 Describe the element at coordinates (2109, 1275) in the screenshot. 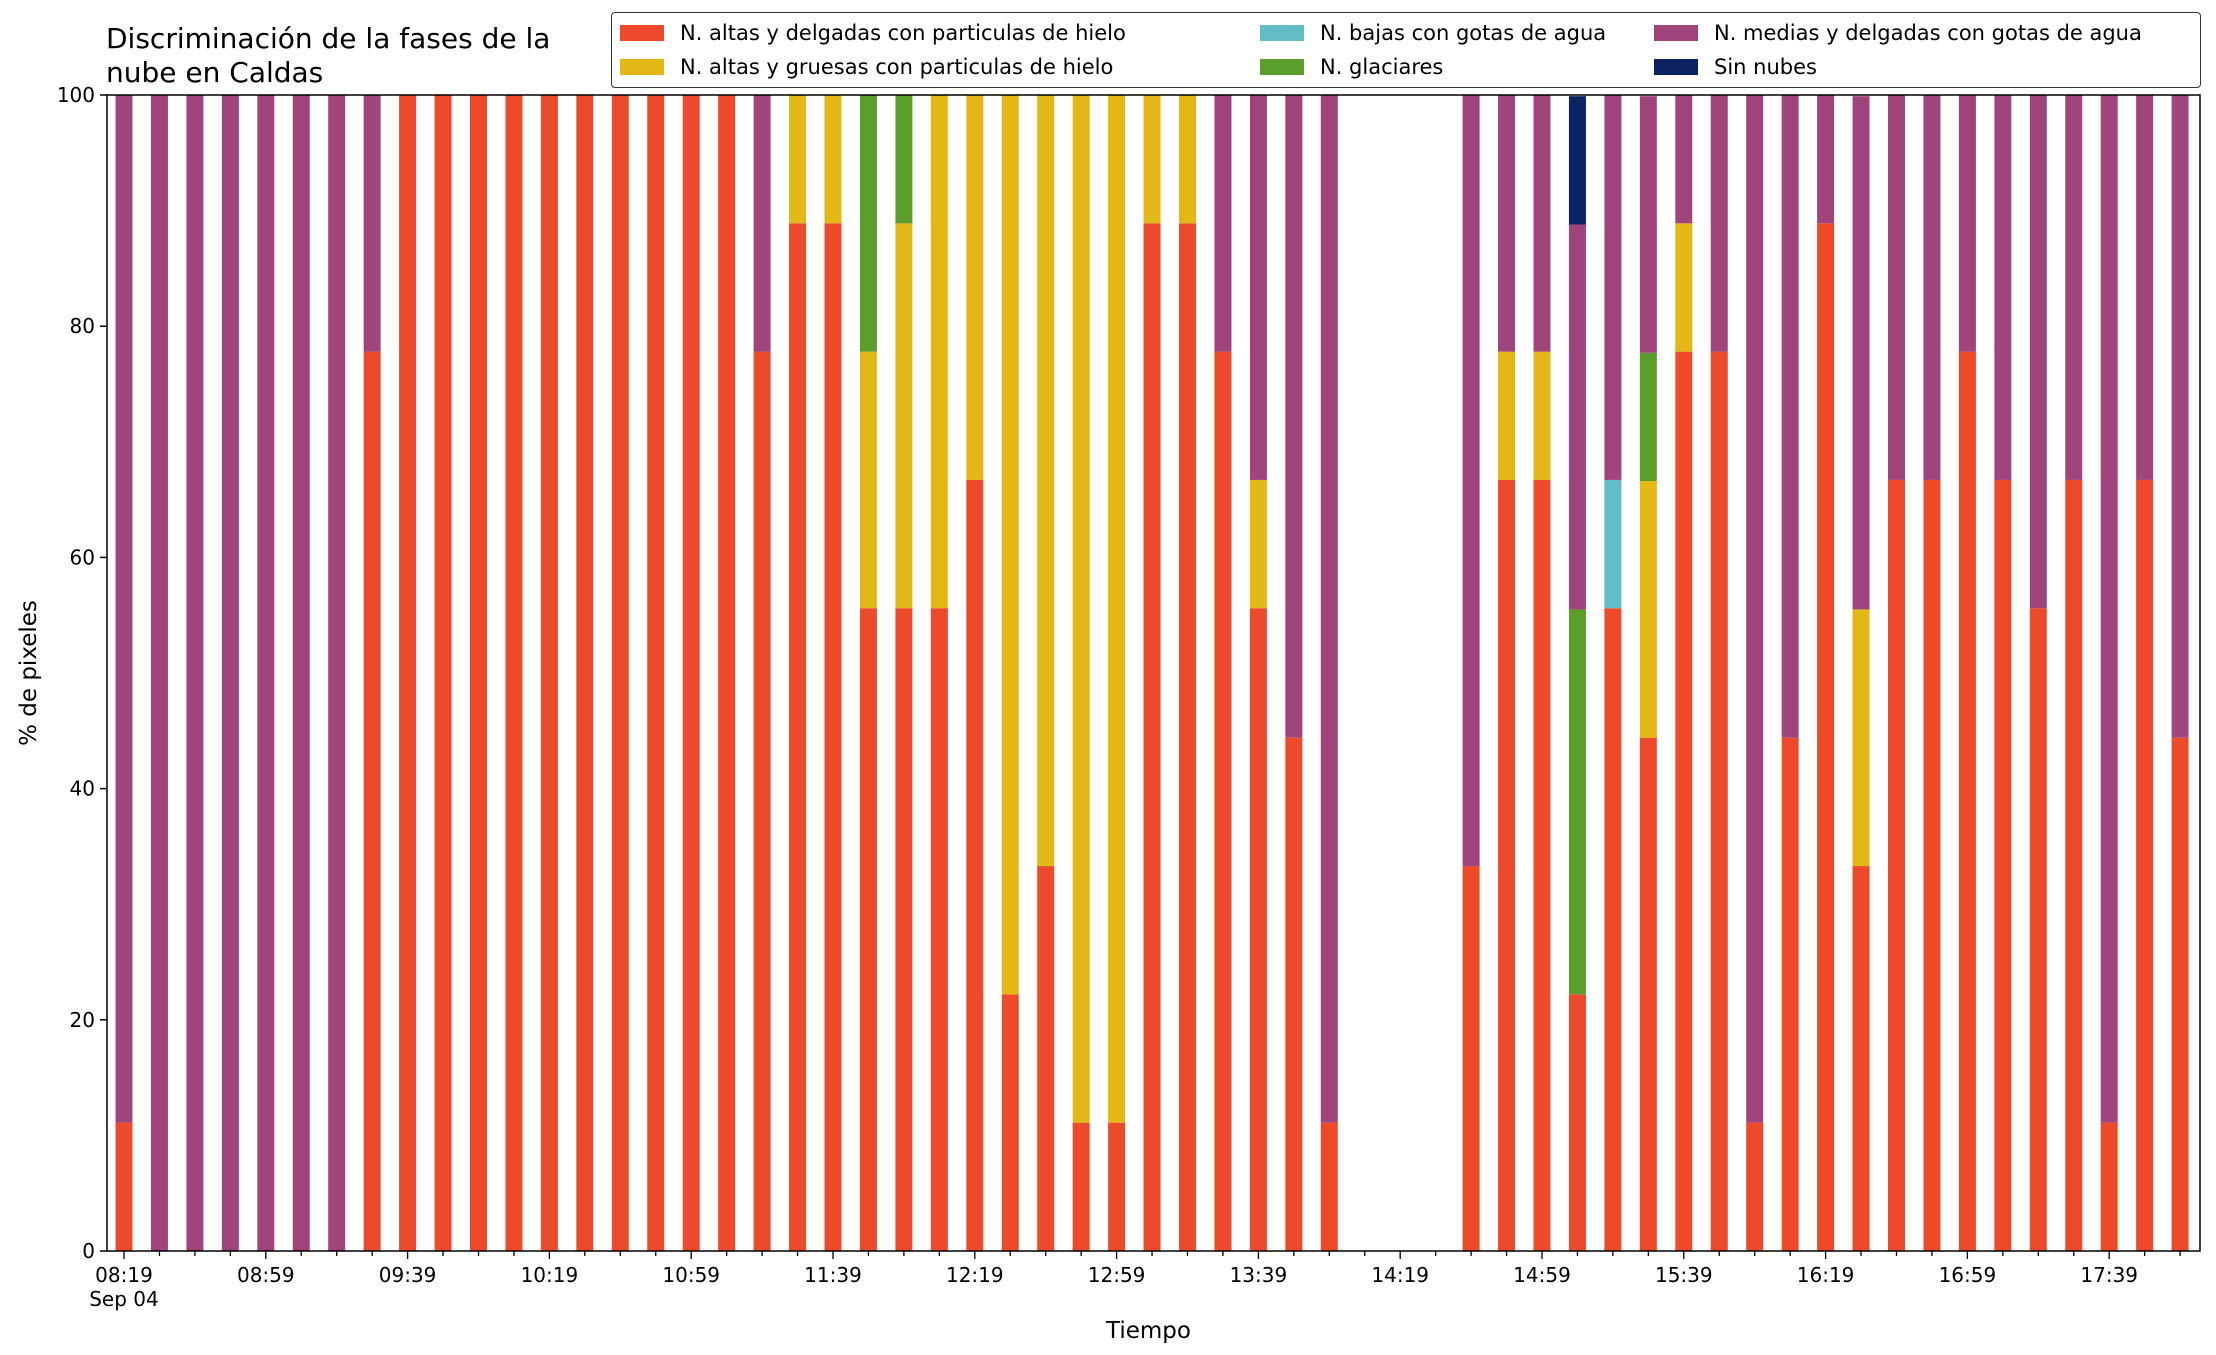

I see `x-tick-label: 17:39` at that location.